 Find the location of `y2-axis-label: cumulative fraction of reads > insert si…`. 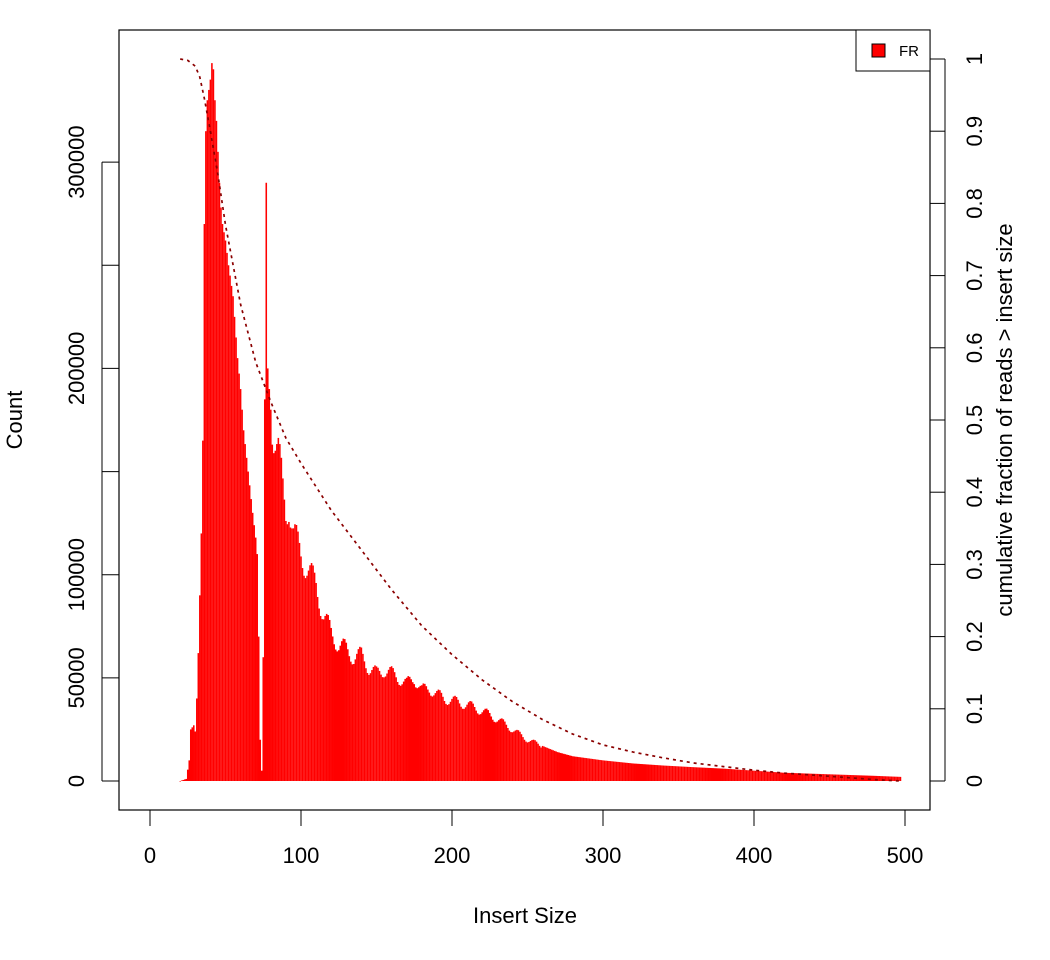

y2-axis-label: cumulative fraction of reads > insert si… is located at coordinates (1004, 419).